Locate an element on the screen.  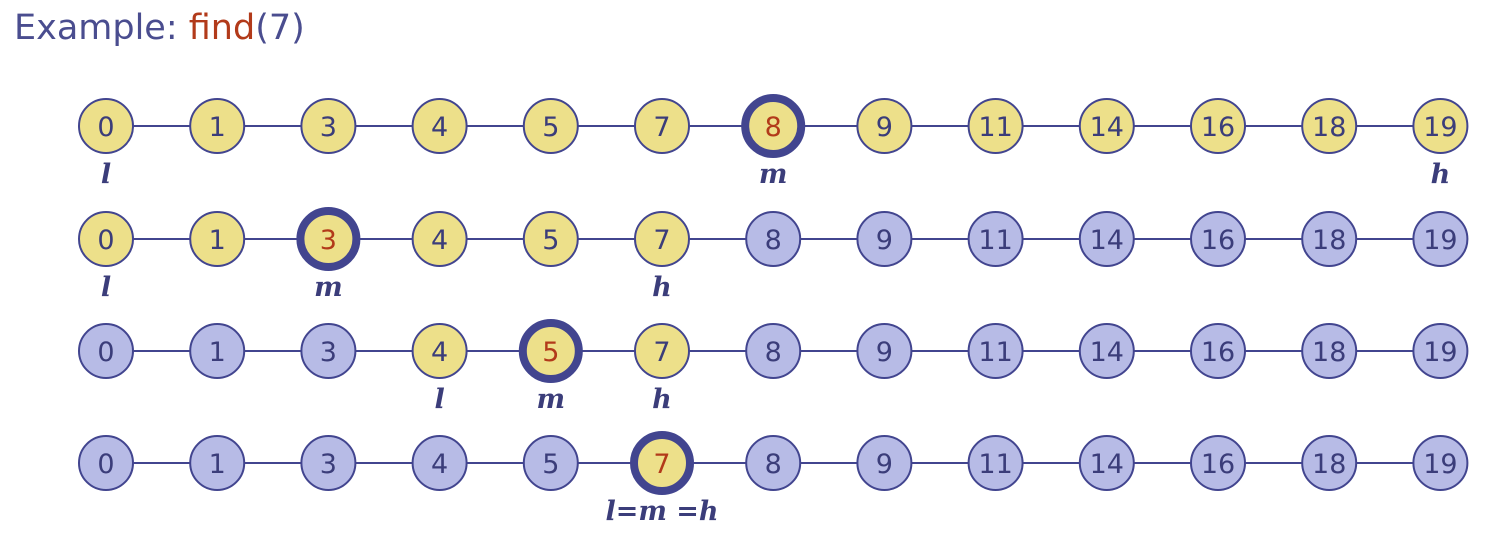
title-function-name: find is located at coordinates (222, 28).